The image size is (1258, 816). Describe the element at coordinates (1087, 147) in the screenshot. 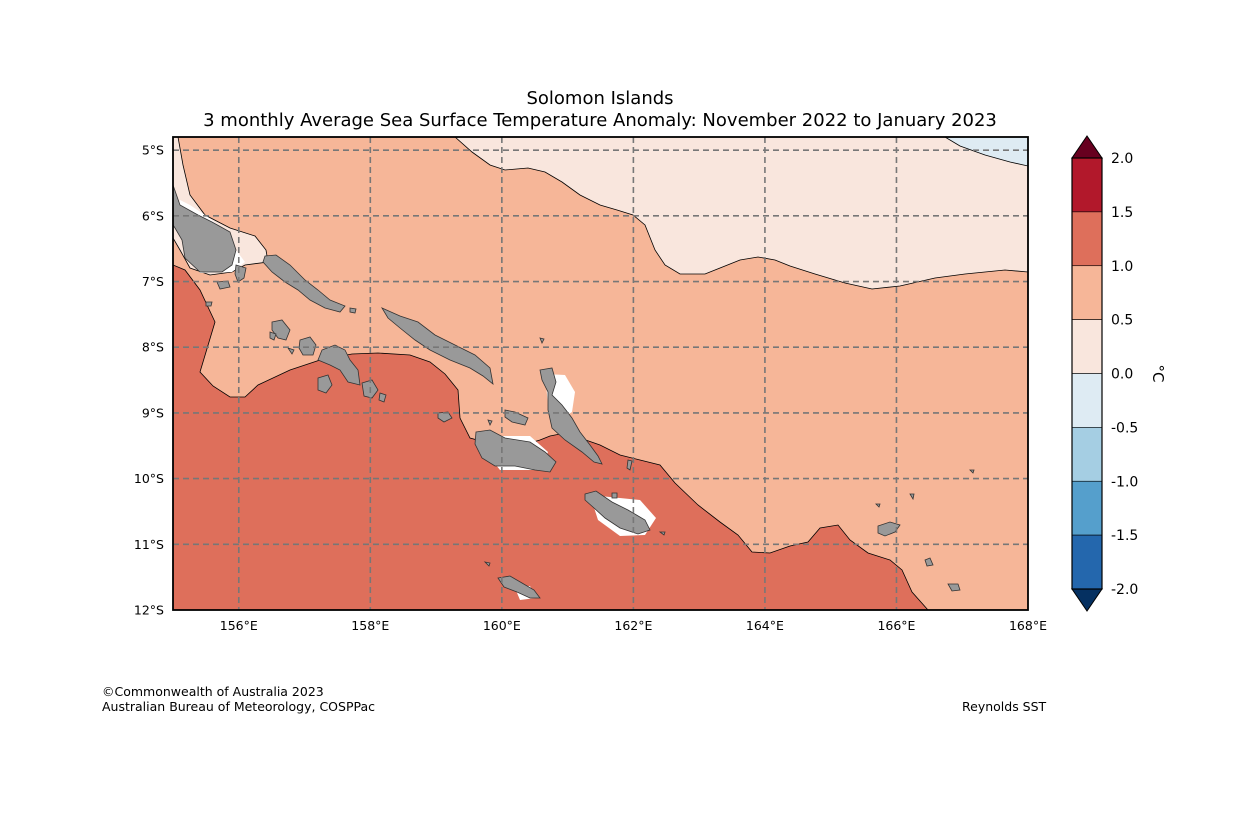

I see `colorbar-over-arrow` at that location.